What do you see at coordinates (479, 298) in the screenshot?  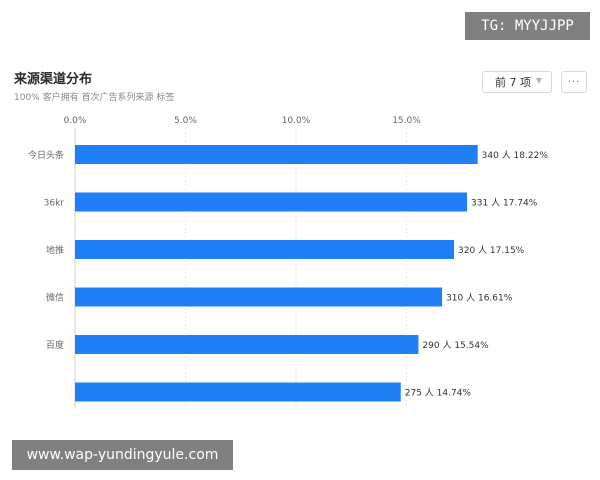 I see `bar-data-label: 310 人 16.61%` at bounding box center [479, 298].